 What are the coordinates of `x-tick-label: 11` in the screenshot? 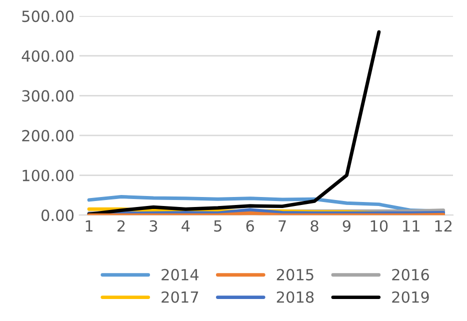 It's located at (411, 226).